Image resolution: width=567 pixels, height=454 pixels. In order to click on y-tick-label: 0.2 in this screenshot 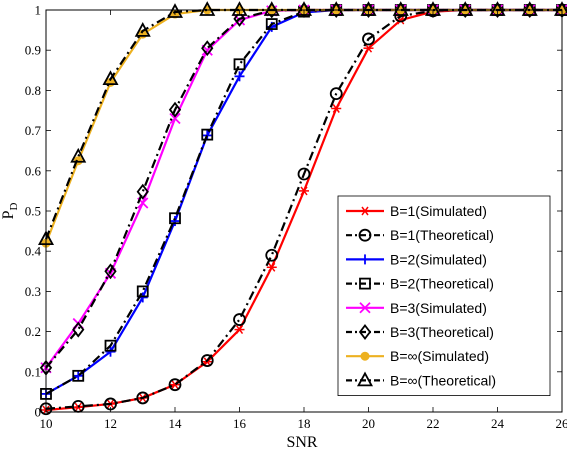, I will do `click(33, 331)`.